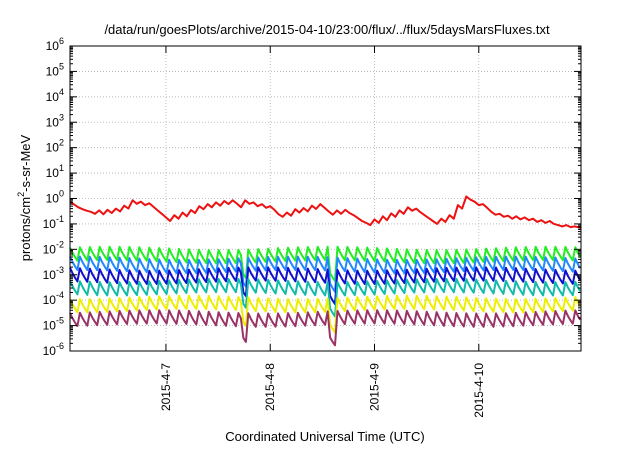  I want to click on y-tick-label: 10², so click(55, 146).